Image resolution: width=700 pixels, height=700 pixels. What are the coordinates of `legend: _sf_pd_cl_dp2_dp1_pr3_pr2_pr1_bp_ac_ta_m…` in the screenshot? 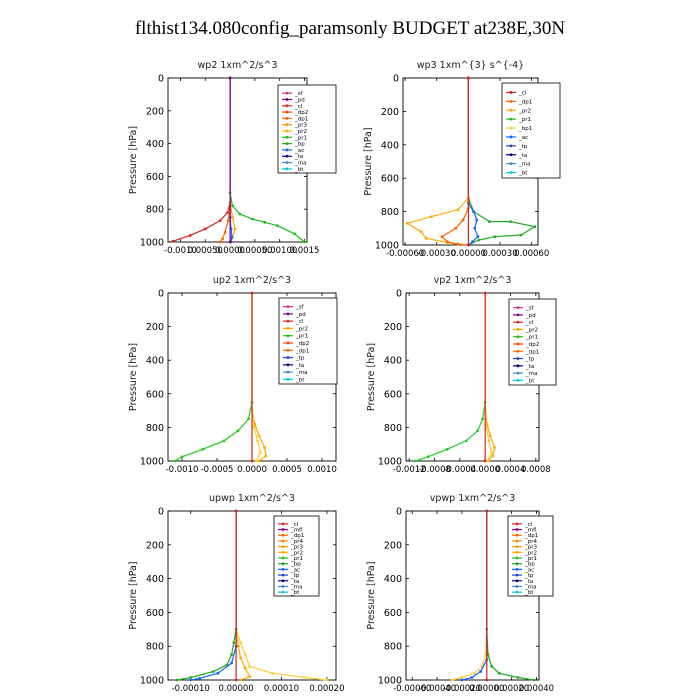 It's located at (307, 129).